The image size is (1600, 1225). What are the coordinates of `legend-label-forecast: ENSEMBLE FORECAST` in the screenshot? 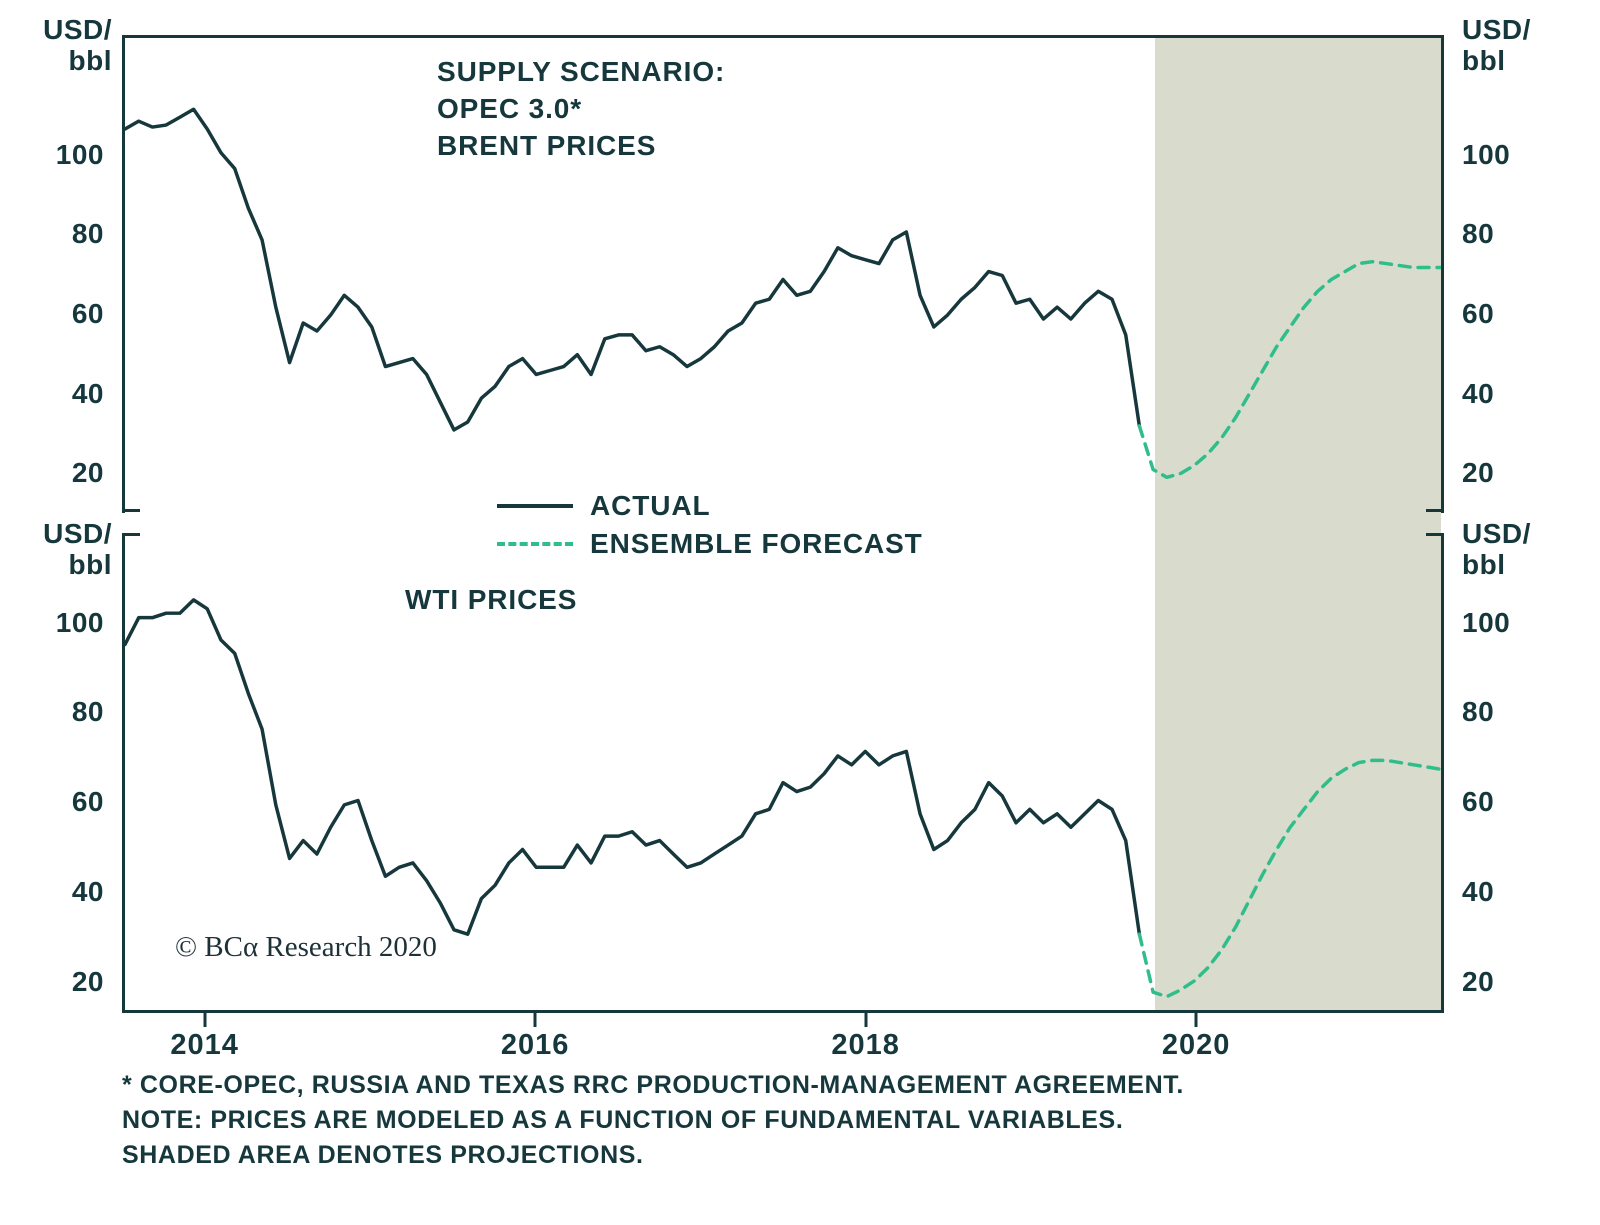 It's located at (756, 543).